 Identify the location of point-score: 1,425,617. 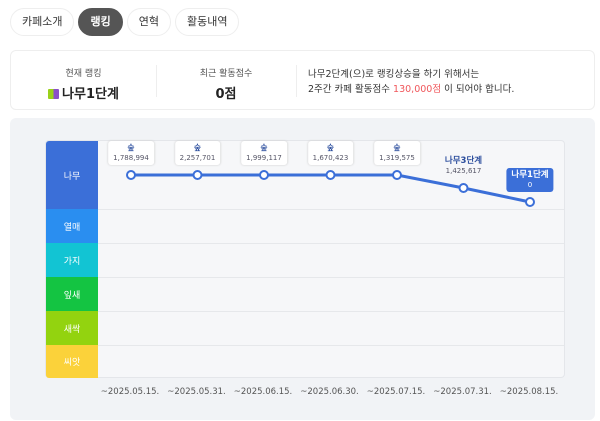
(463, 171).